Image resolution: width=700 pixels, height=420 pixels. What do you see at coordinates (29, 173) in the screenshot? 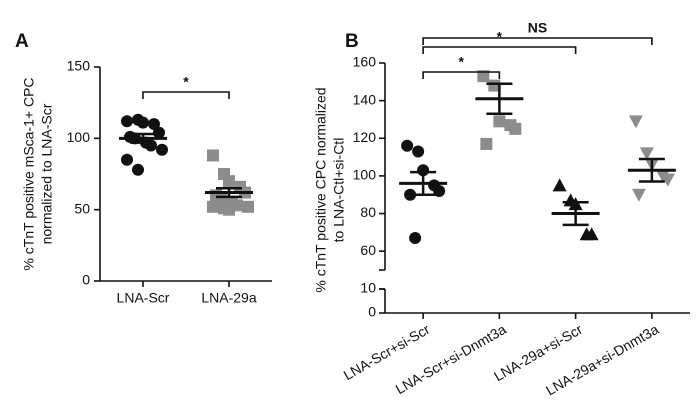
I see `y-axis-label: % cTnT positive mSca-1+ CPC` at bounding box center [29, 173].